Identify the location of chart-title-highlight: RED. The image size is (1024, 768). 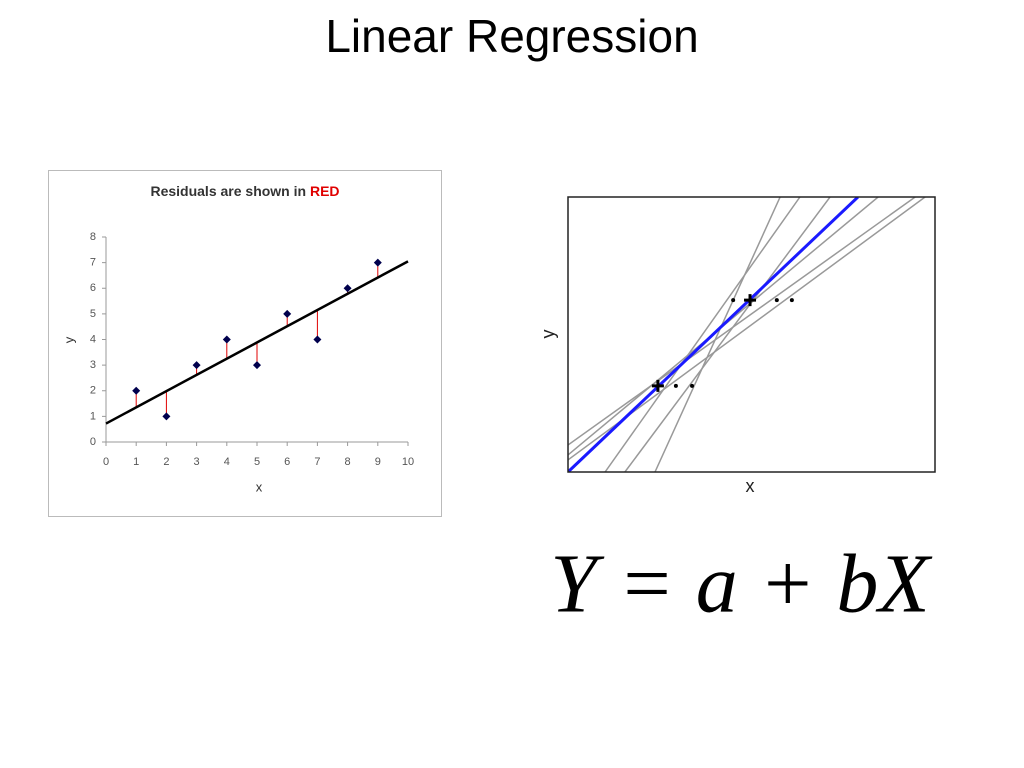
(325, 191).